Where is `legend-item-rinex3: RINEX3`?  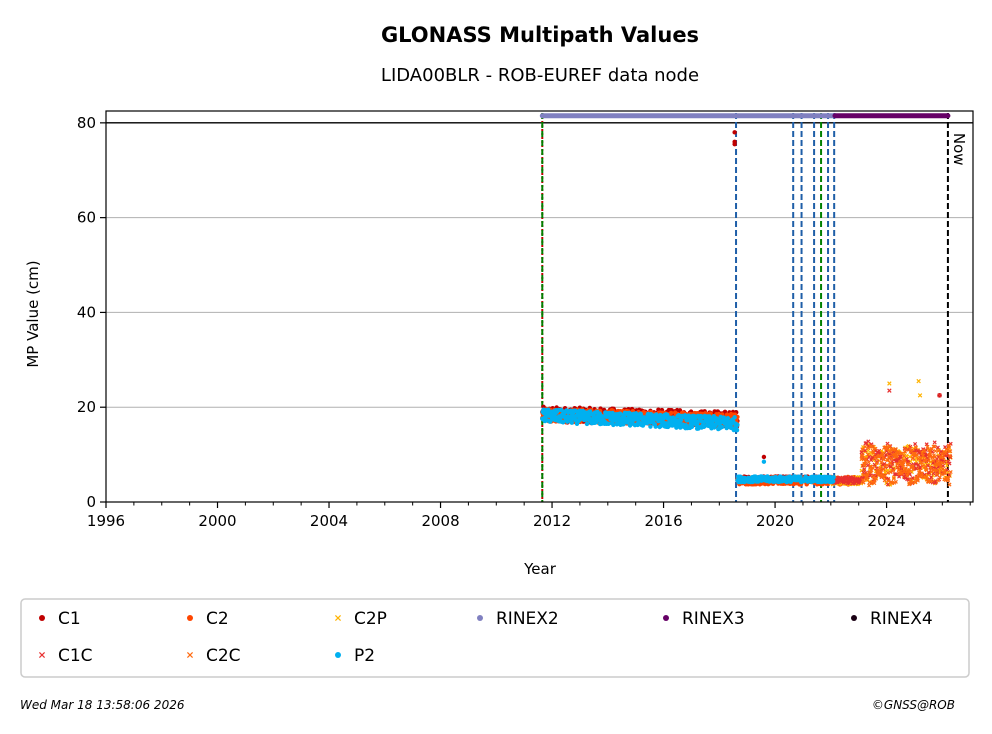
legend-item-rinex3: RINEX3 is located at coordinates (704, 619).